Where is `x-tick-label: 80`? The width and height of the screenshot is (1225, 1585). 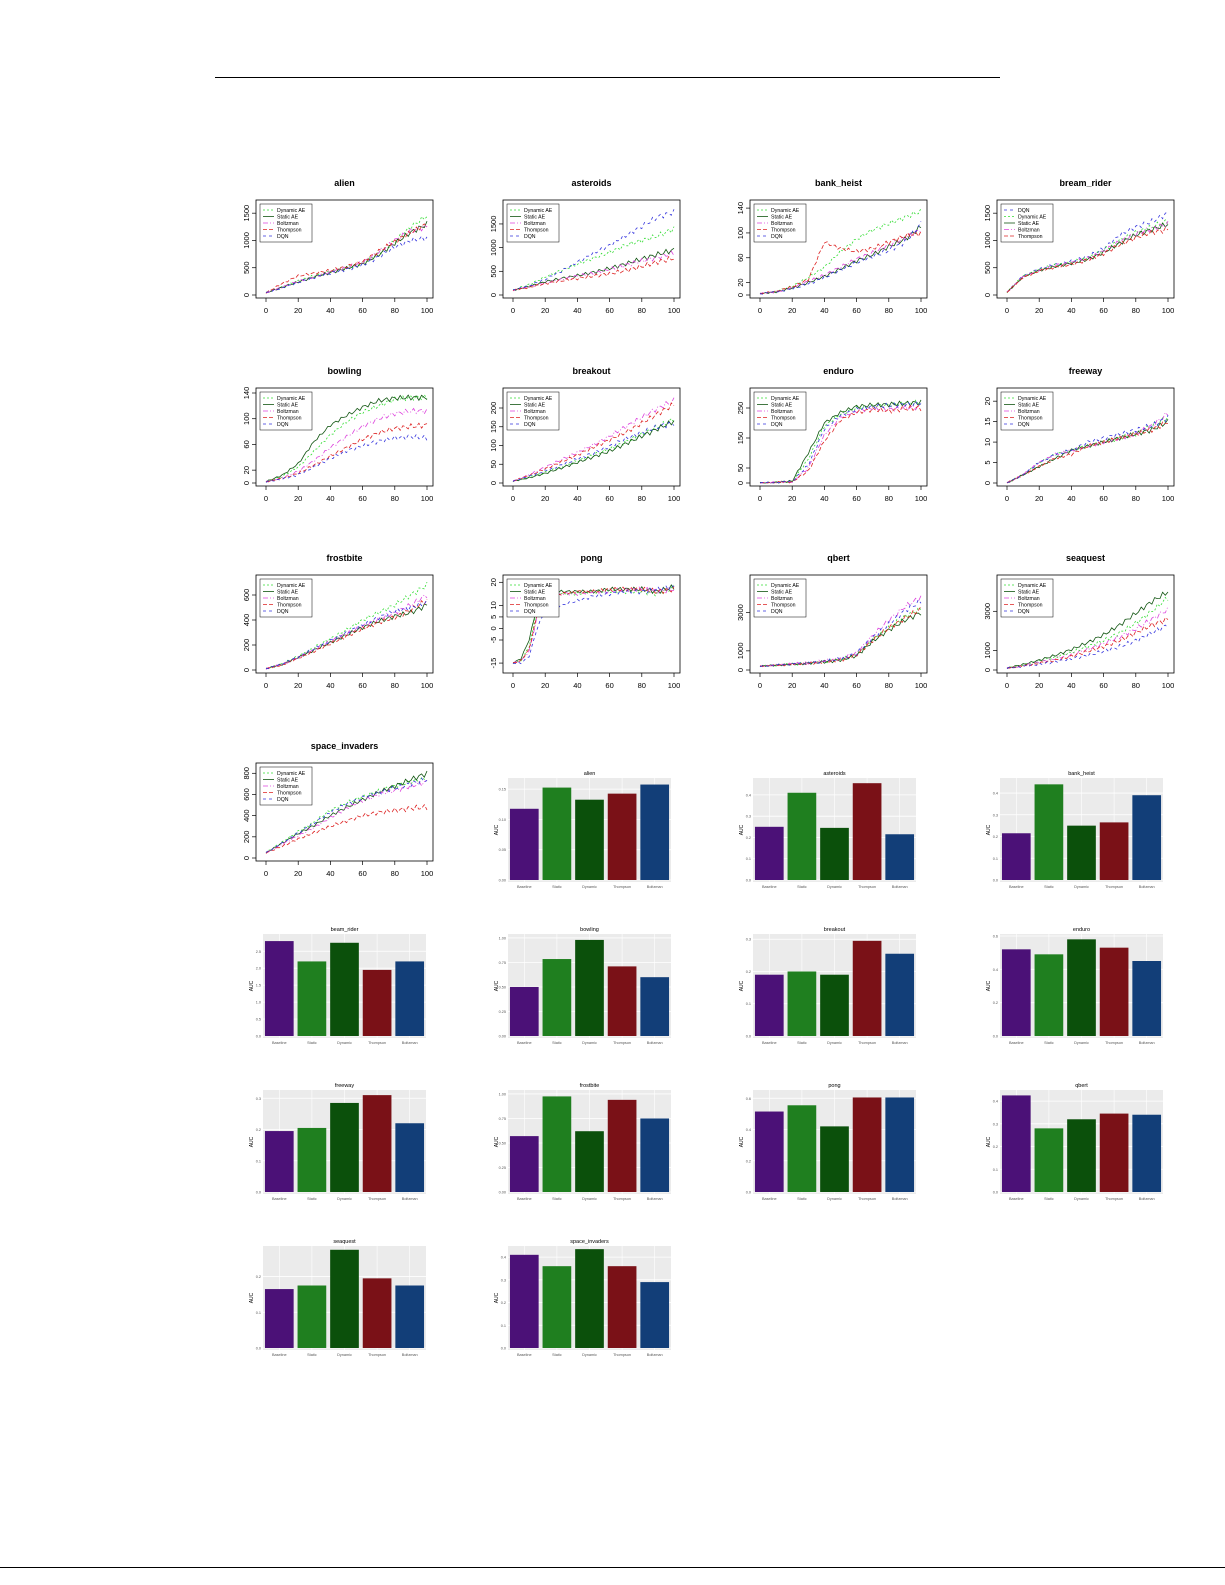 x-tick-label: 80 is located at coordinates (395, 310).